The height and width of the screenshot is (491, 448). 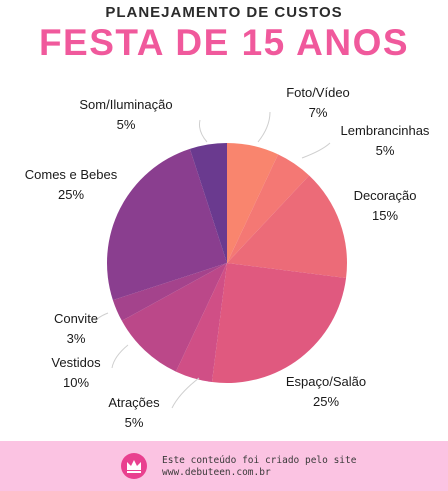 I want to click on page-subtitle: PLANEJAMENTO DE CUSTOS, so click(x=224, y=12).